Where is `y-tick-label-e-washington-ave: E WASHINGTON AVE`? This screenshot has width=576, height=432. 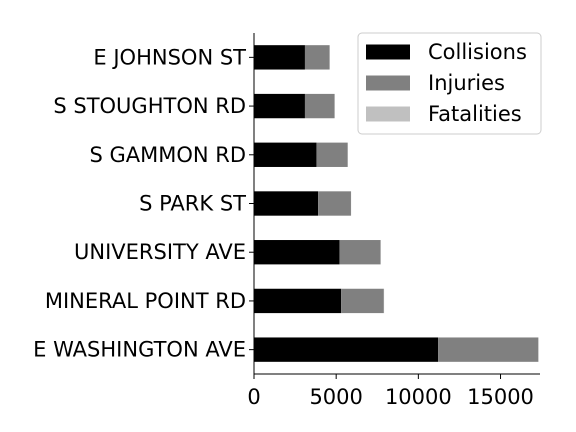 y-tick-label-e-washington-ave: E WASHINGTON AVE is located at coordinates (139, 350).